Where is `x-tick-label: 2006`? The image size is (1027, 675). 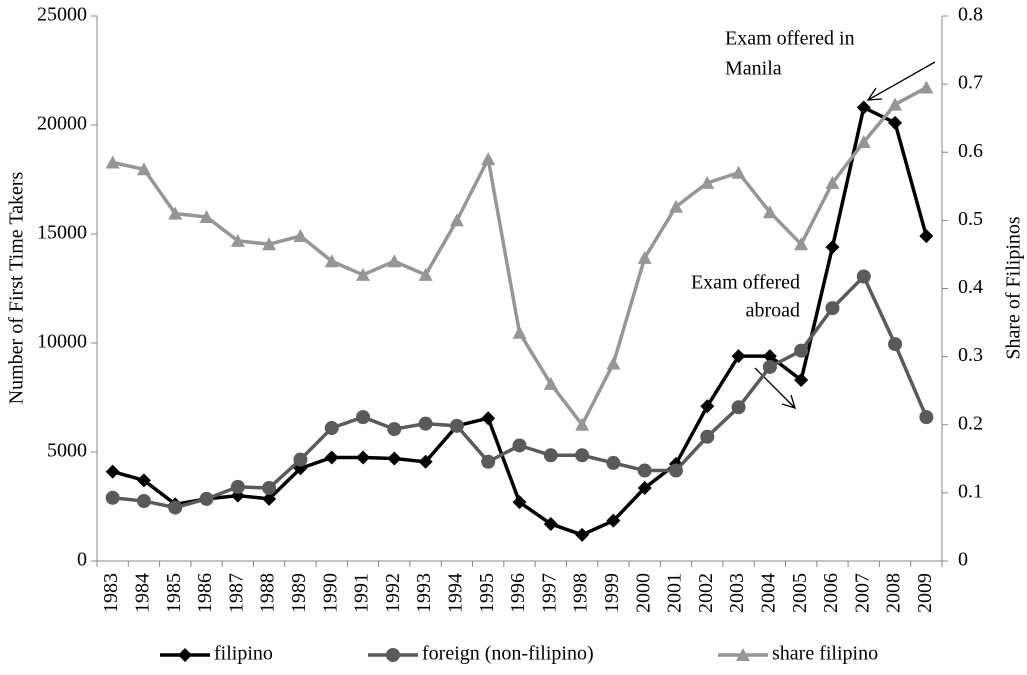
x-tick-label: 2006 is located at coordinates (831, 593).